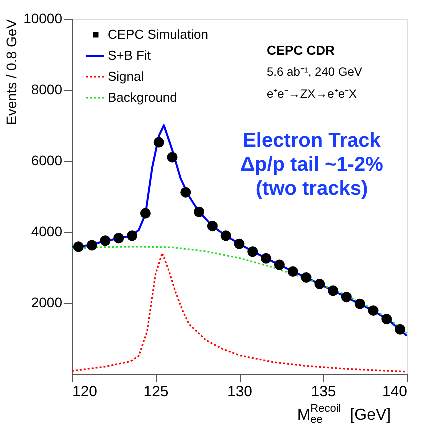 The image size is (447, 425). What do you see at coordinates (312, 165) in the screenshot?
I see `annotation: Electron Track Δp/p tail ~1-2% (two tracks)` at bounding box center [312, 165].